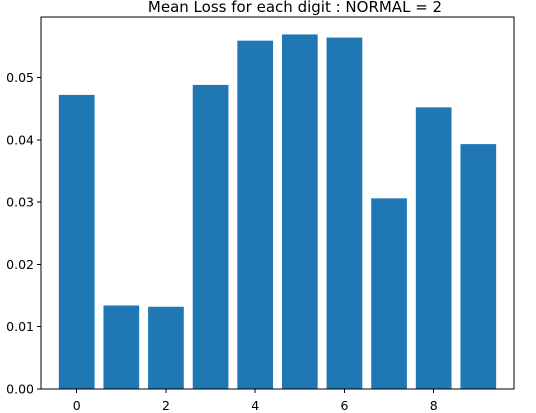 The image size is (536, 413). Describe the element at coordinates (166, 405) in the screenshot. I see `x-tick-label: 2` at that location.